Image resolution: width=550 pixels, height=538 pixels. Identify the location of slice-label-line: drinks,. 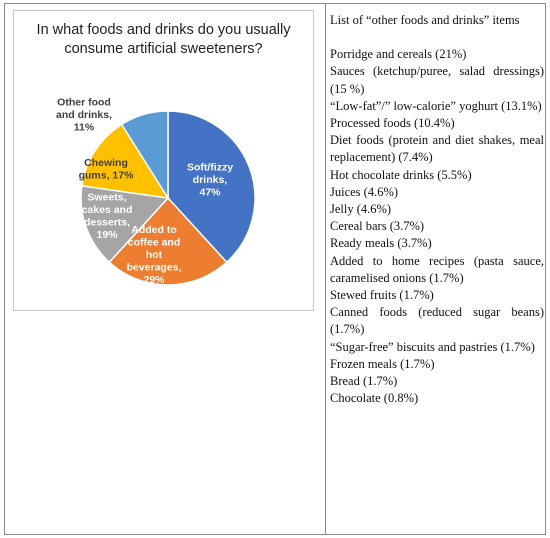
(210, 180).